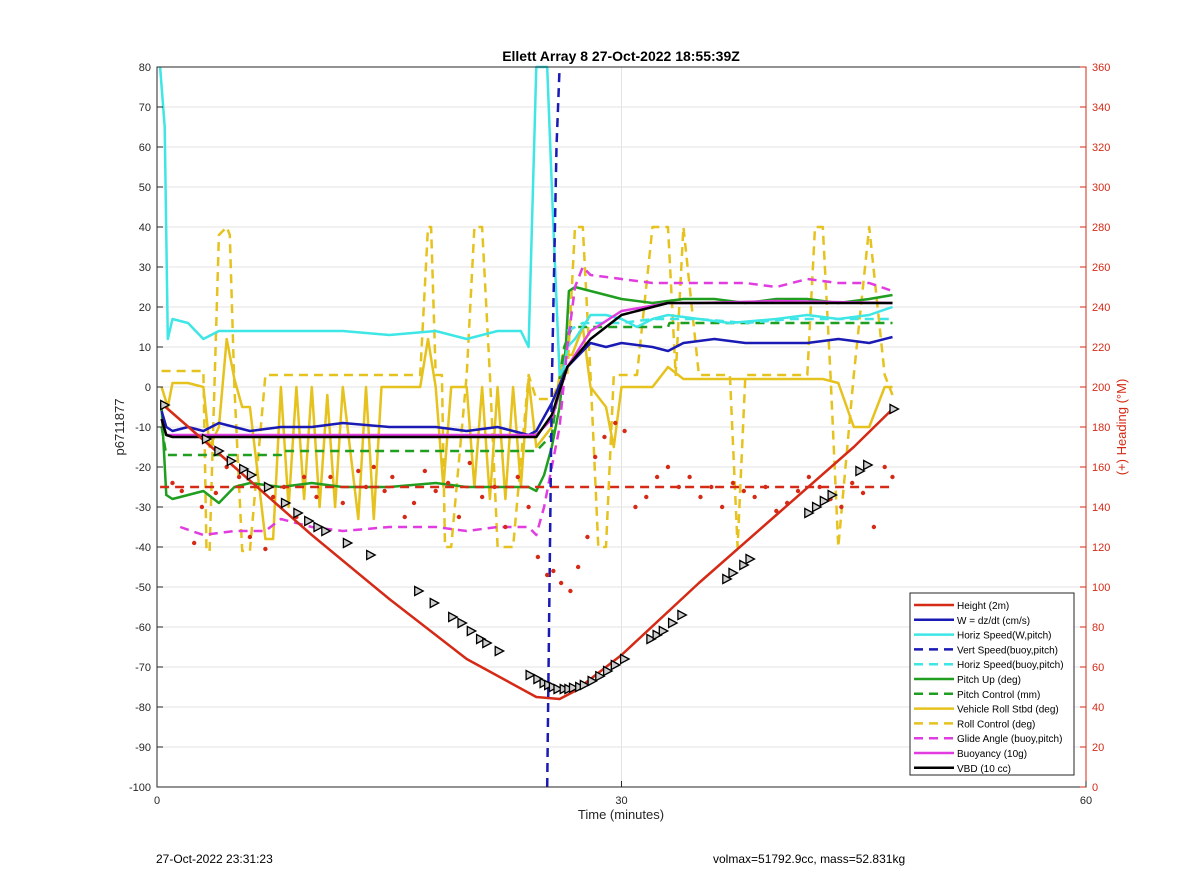 The width and height of the screenshot is (1200, 885). I want to click on x-tick-label: 0, so click(157, 801).